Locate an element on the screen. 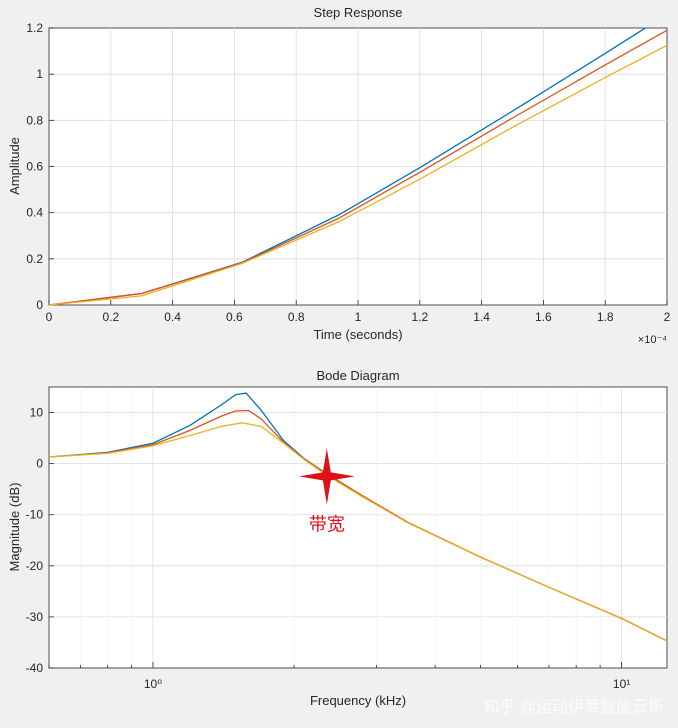 This screenshot has width=678, height=728. step-x-tick-label: 1.4 is located at coordinates (481, 317).